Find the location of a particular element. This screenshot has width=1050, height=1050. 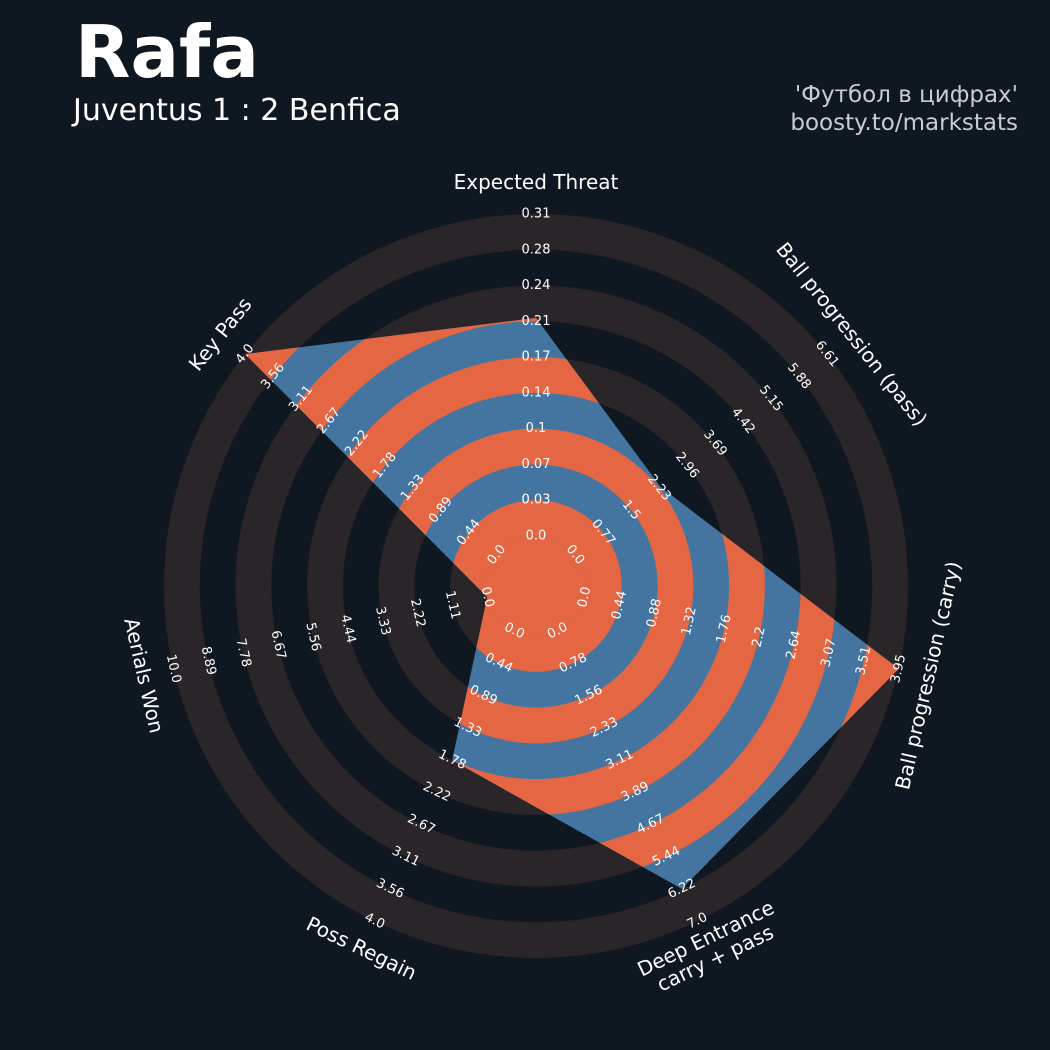

tick-label: 0.24 is located at coordinates (536, 285).